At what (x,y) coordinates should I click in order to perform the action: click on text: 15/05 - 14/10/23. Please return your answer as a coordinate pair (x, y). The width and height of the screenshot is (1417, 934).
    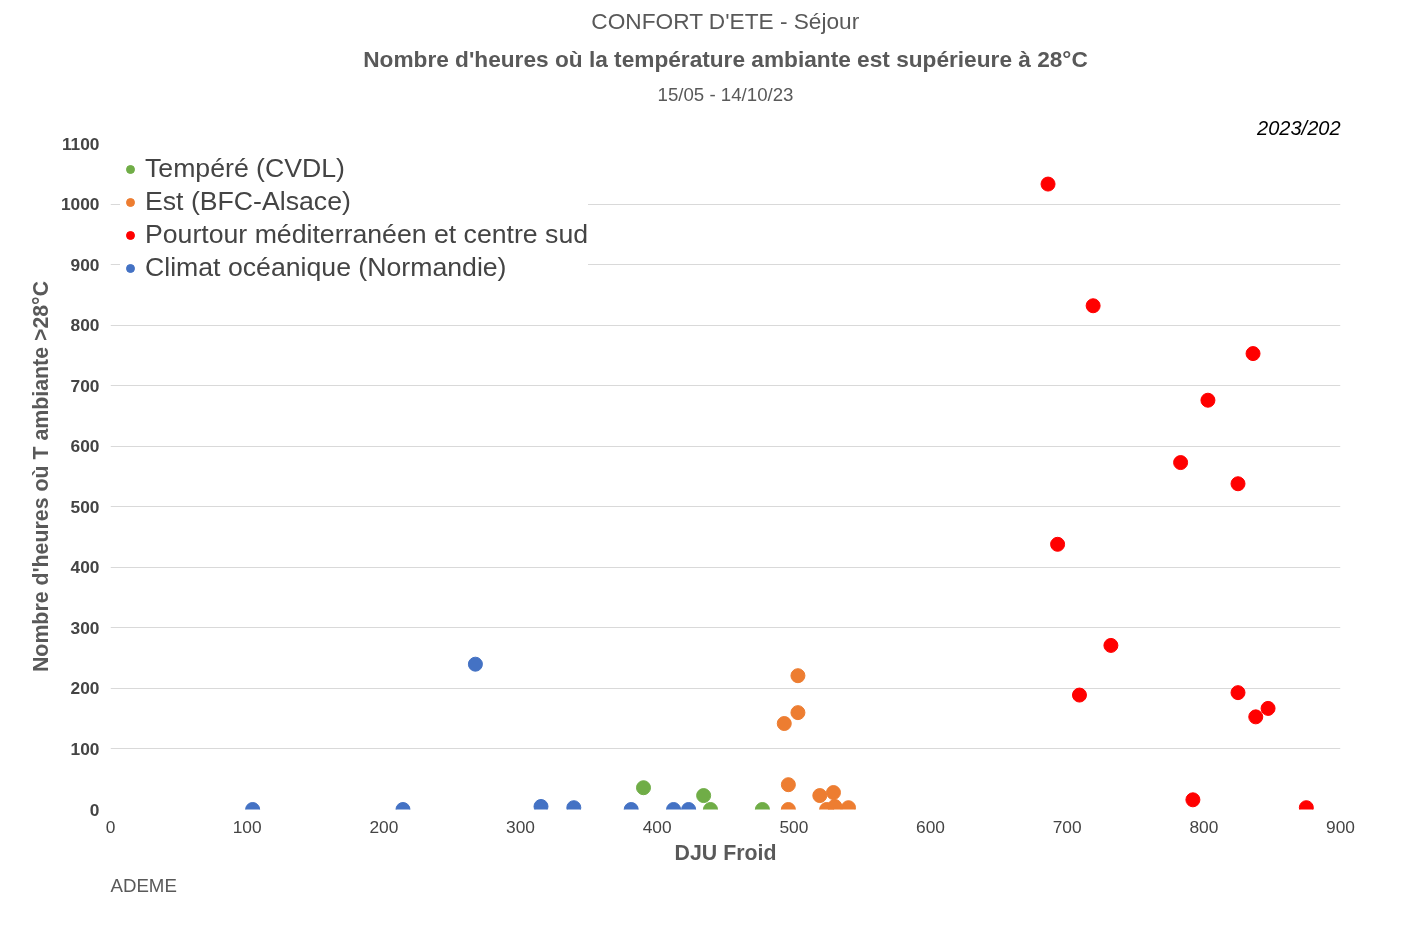
    Looking at the image, I should click on (725, 94).